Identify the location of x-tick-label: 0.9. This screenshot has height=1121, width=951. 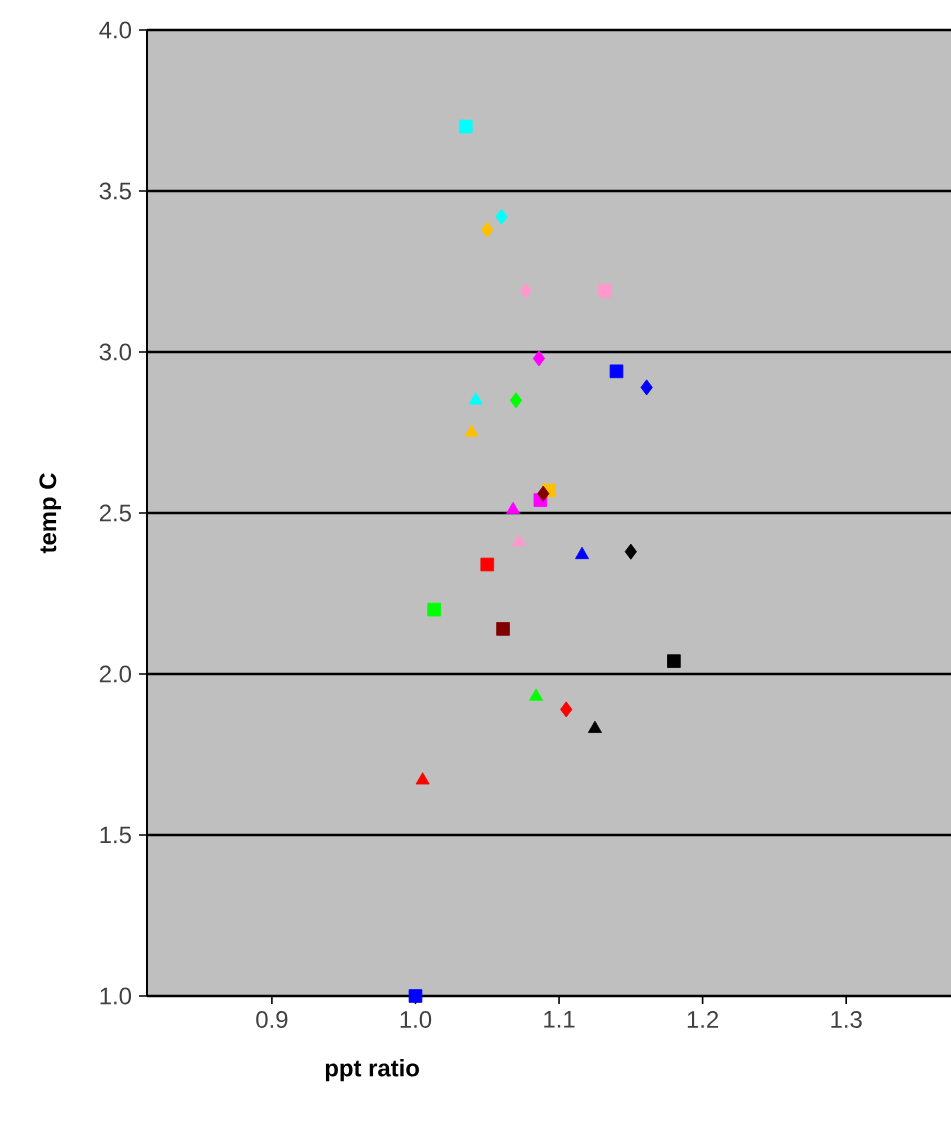
(272, 1019).